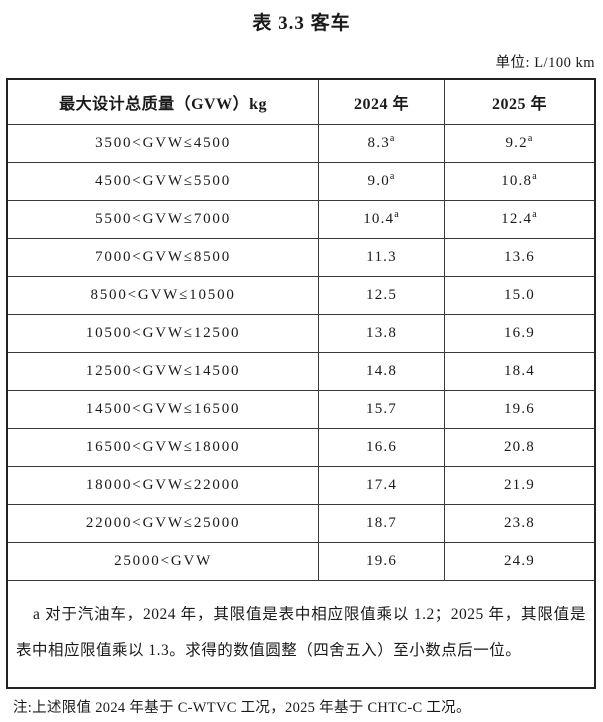 The image size is (603, 722). I want to click on limit-2024-cell: 14.8, so click(381, 371).